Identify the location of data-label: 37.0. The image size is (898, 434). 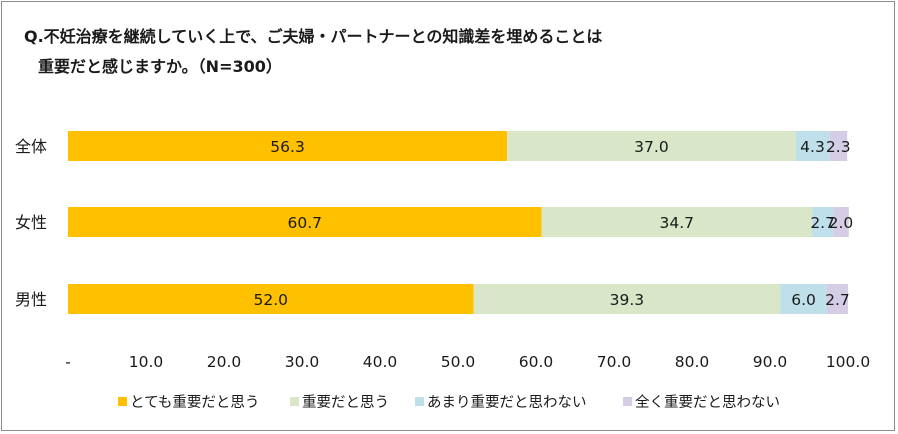
(651, 147).